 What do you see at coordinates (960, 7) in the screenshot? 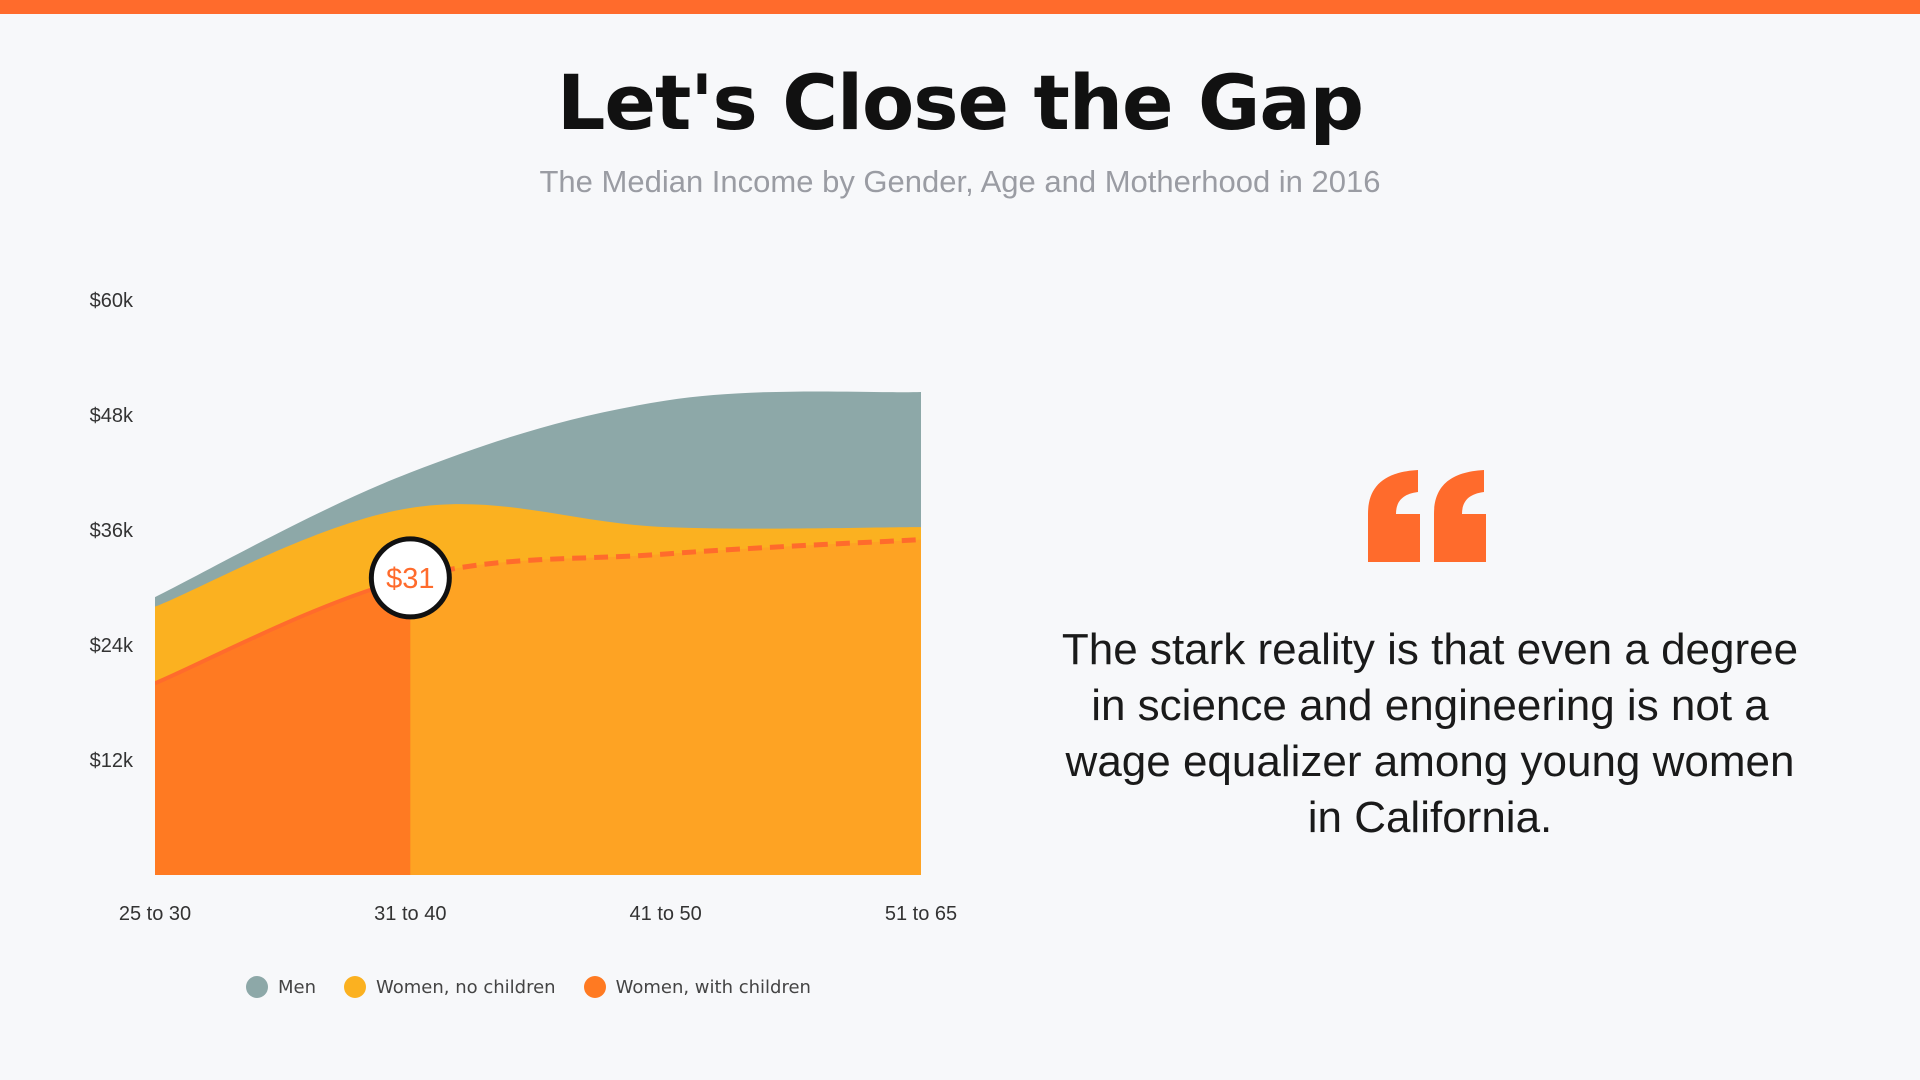
I see `top-accent-bar` at bounding box center [960, 7].